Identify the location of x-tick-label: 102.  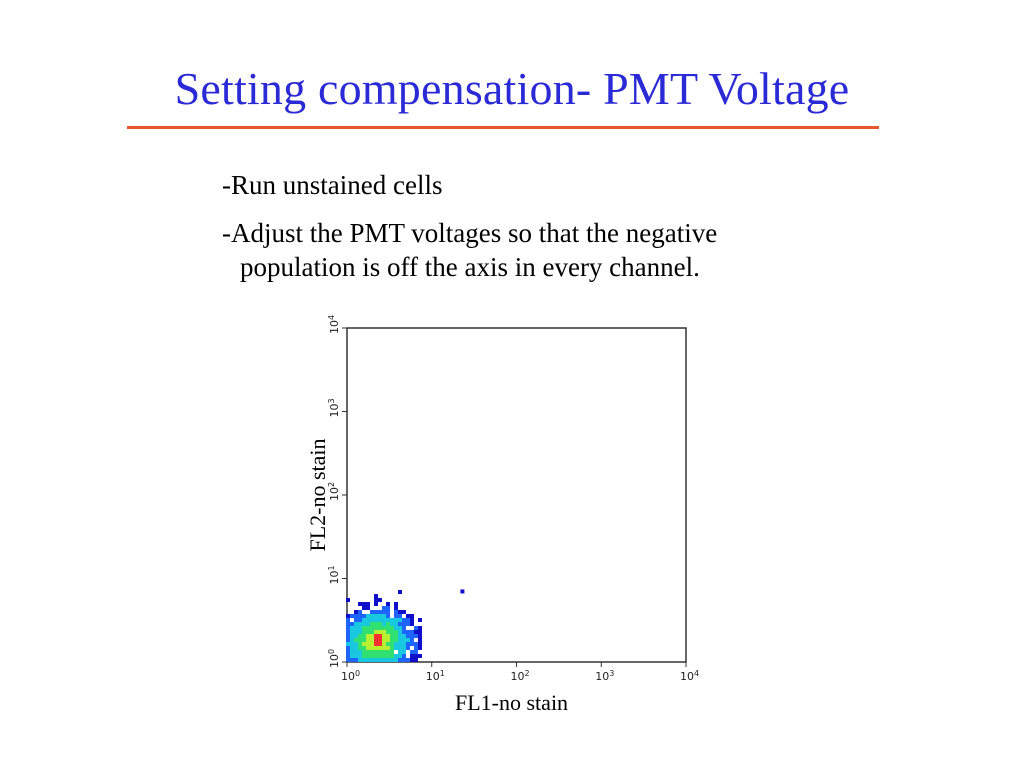
(520, 676).